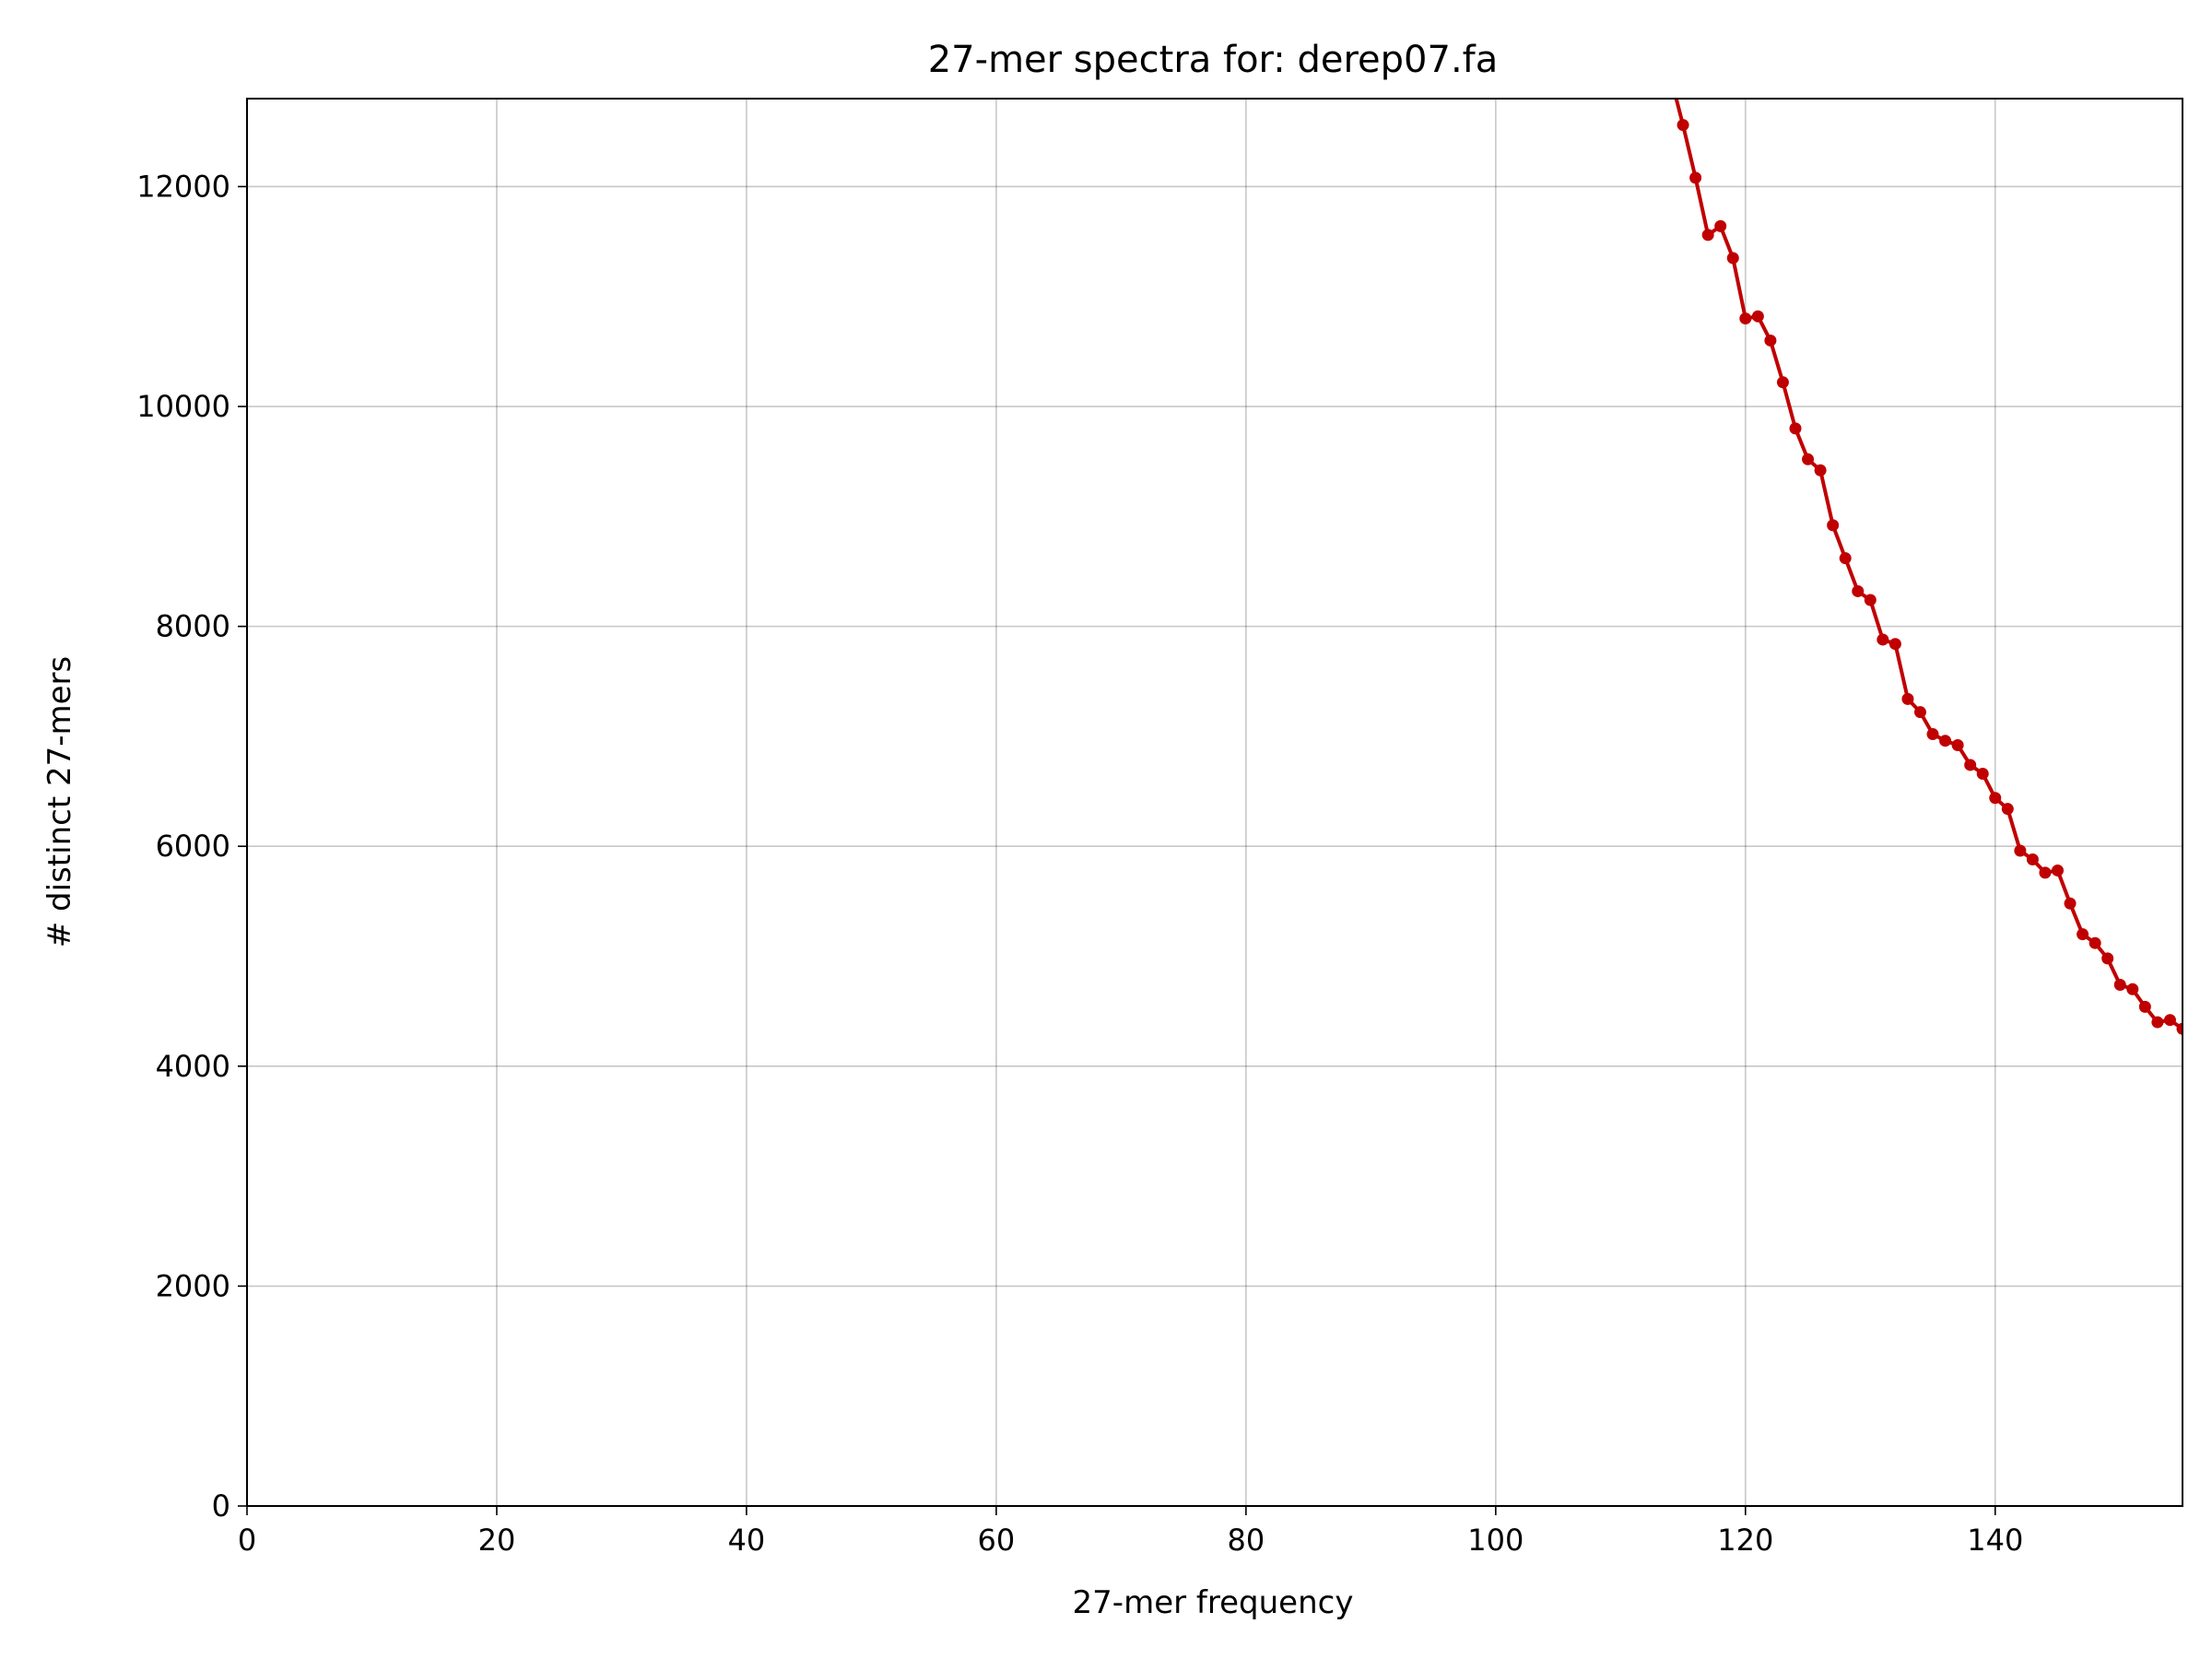 The image size is (2212, 1659). What do you see at coordinates (193, 1066) in the screenshot?
I see `y-tick-label: 4000` at bounding box center [193, 1066].